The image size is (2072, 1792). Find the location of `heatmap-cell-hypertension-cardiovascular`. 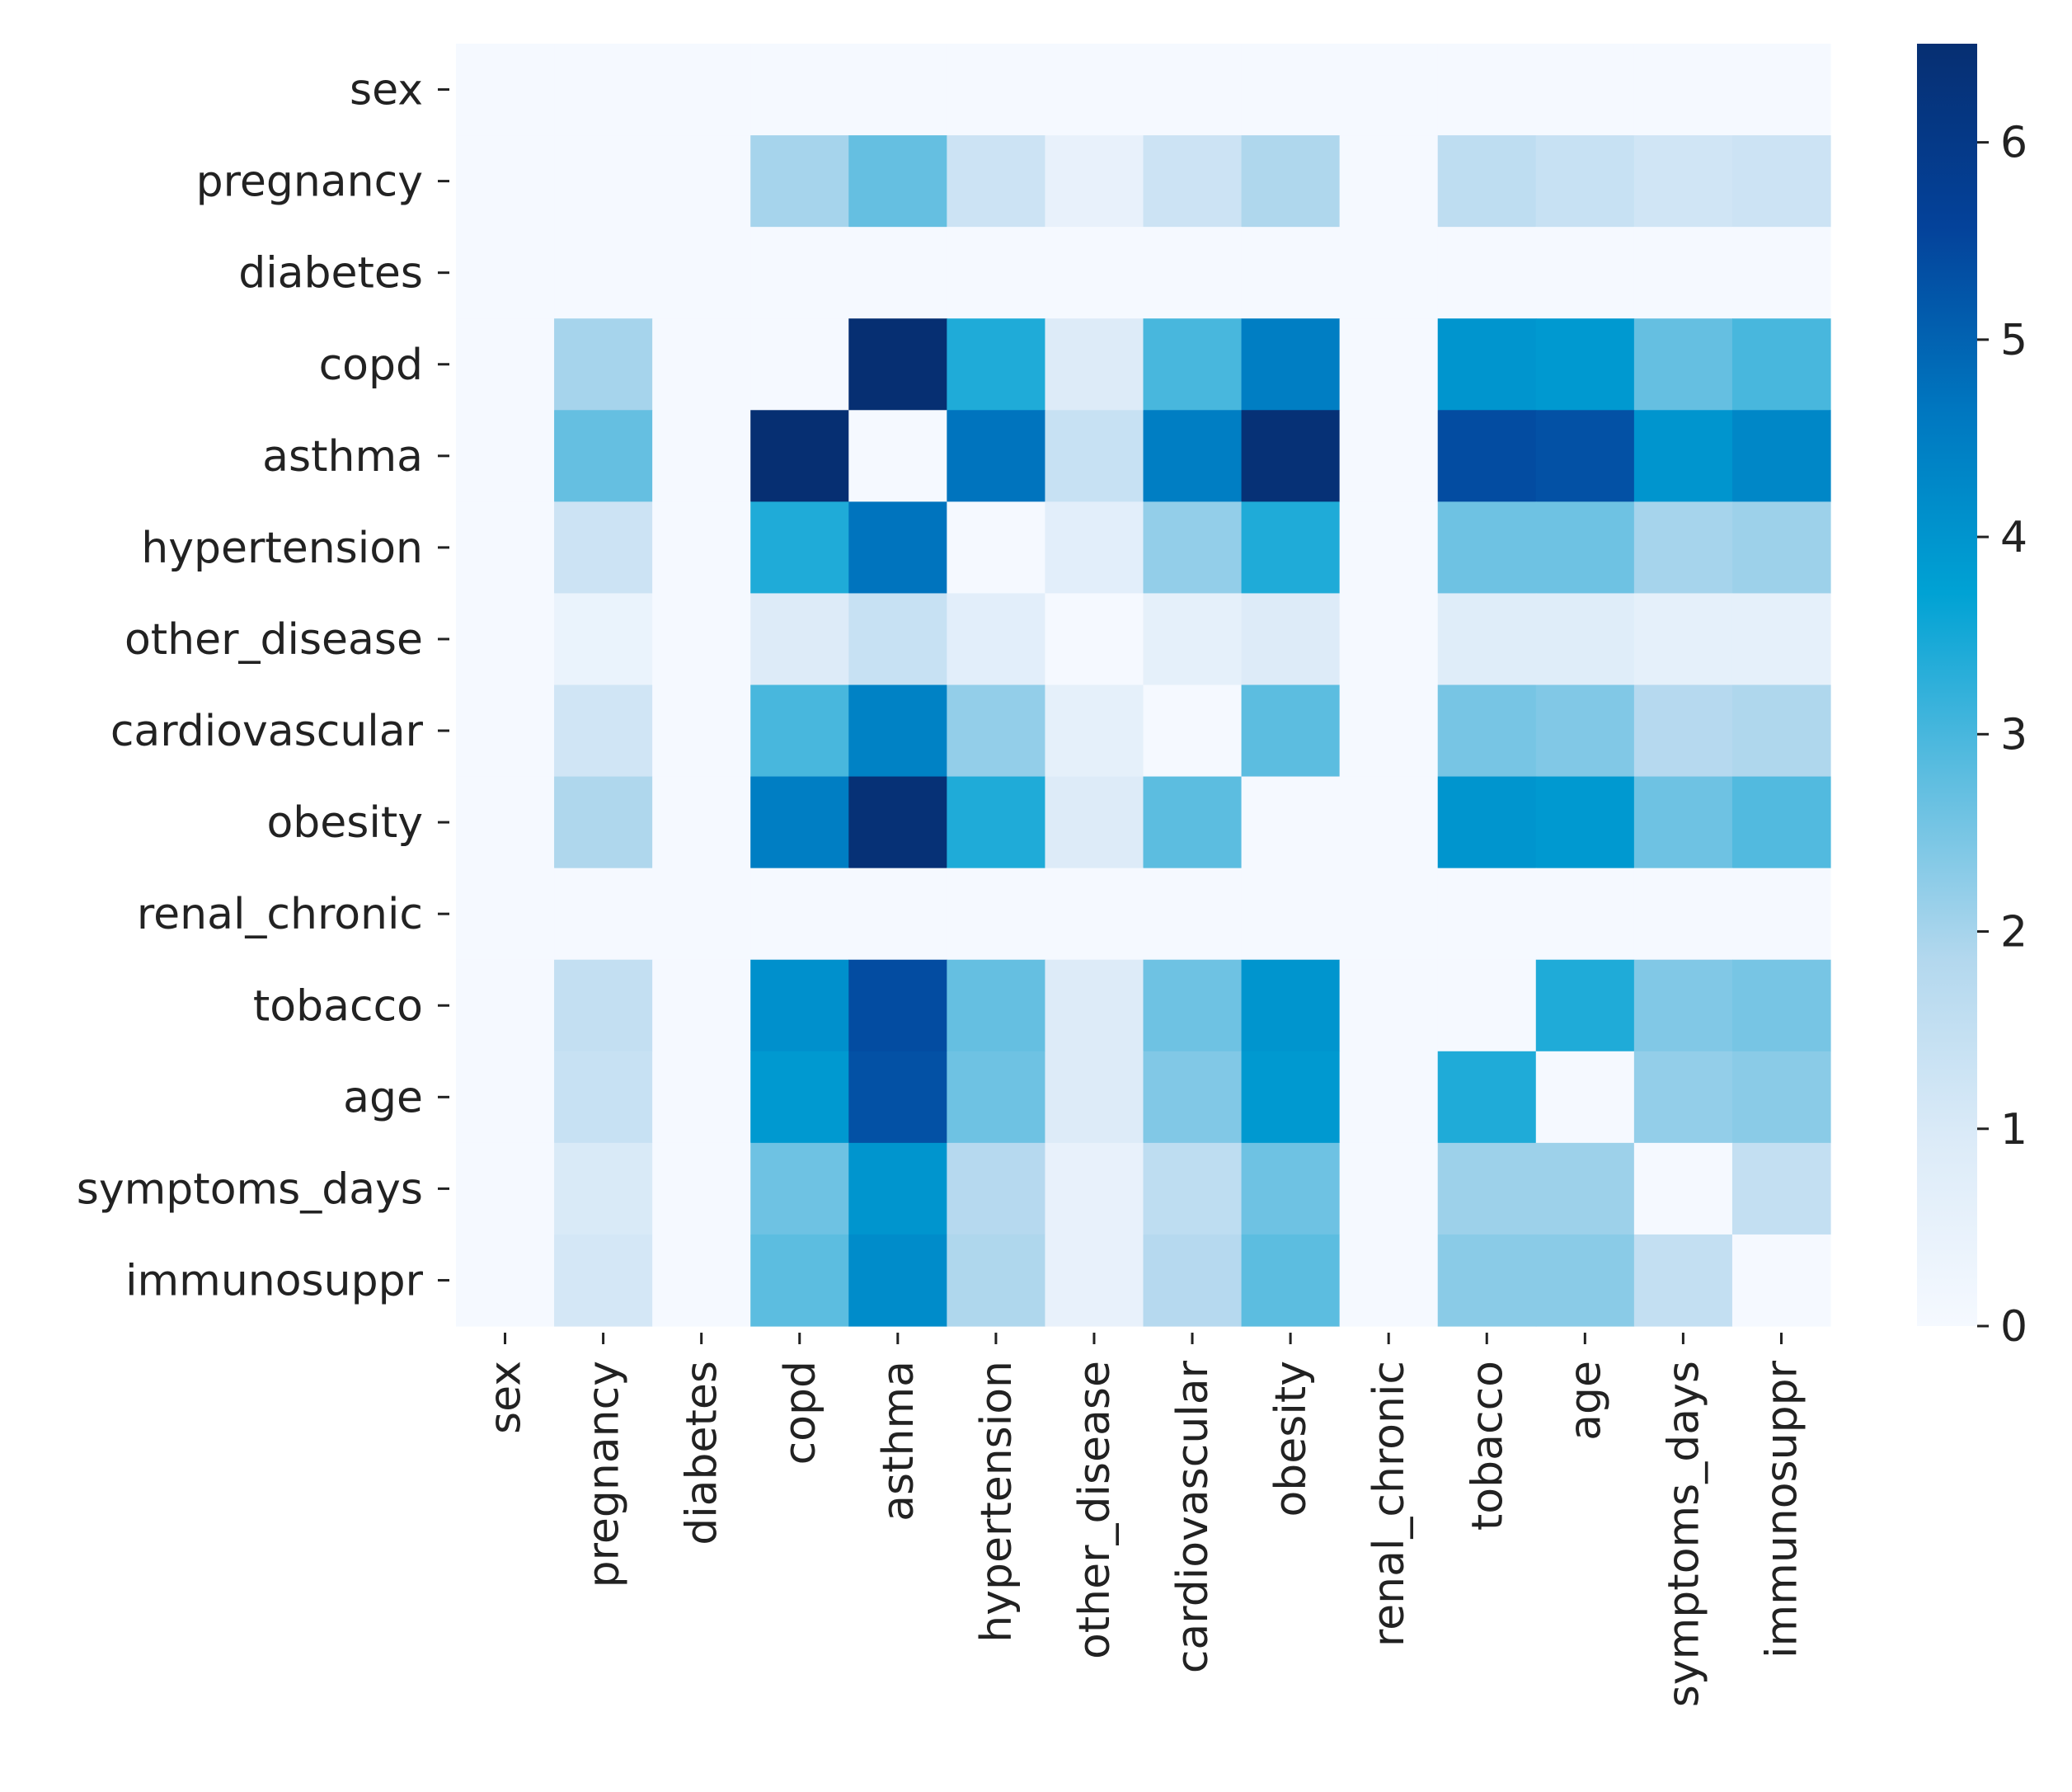

heatmap-cell-hypertension-cardiovascular is located at coordinates (1193, 548).